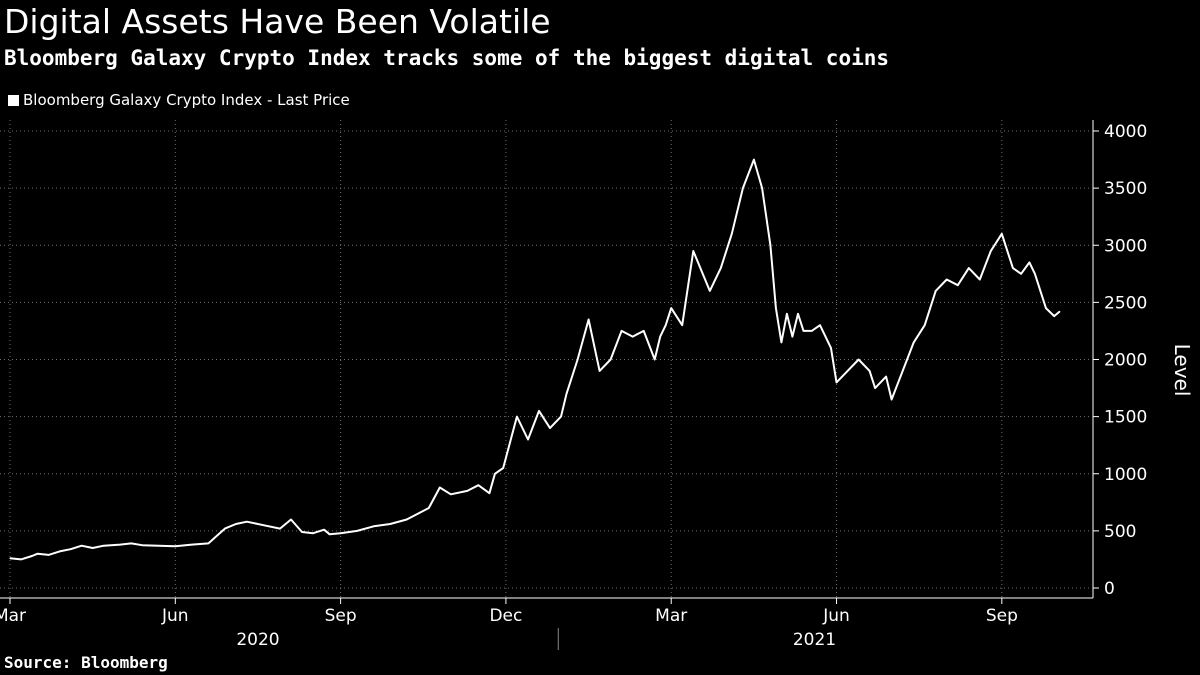 Image resolution: width=1200 pixels, height=675 pixels. I want to click on y-tick-label: 3000, so click(1125, 246).